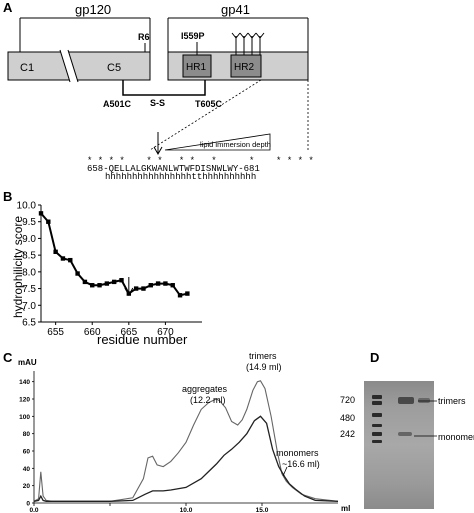 The height and width of the screenshot is (513, 474). I want to click on panel-letter-c: C, so click(8, 357).